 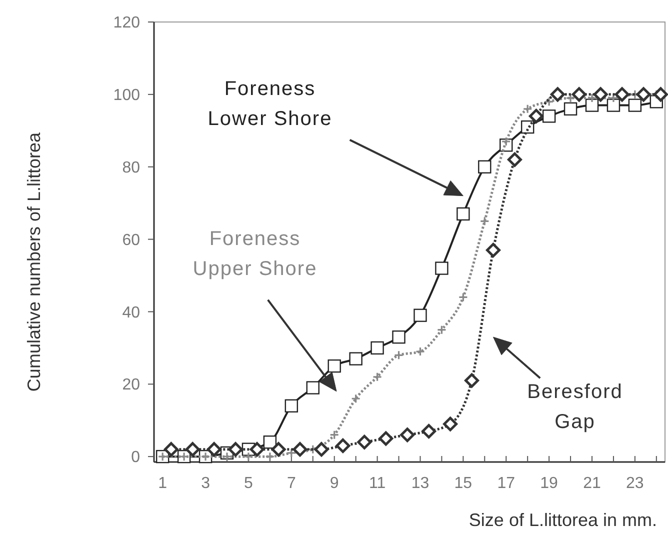 I want to click on x-tick-label: 21, so click(x=592, y=483).